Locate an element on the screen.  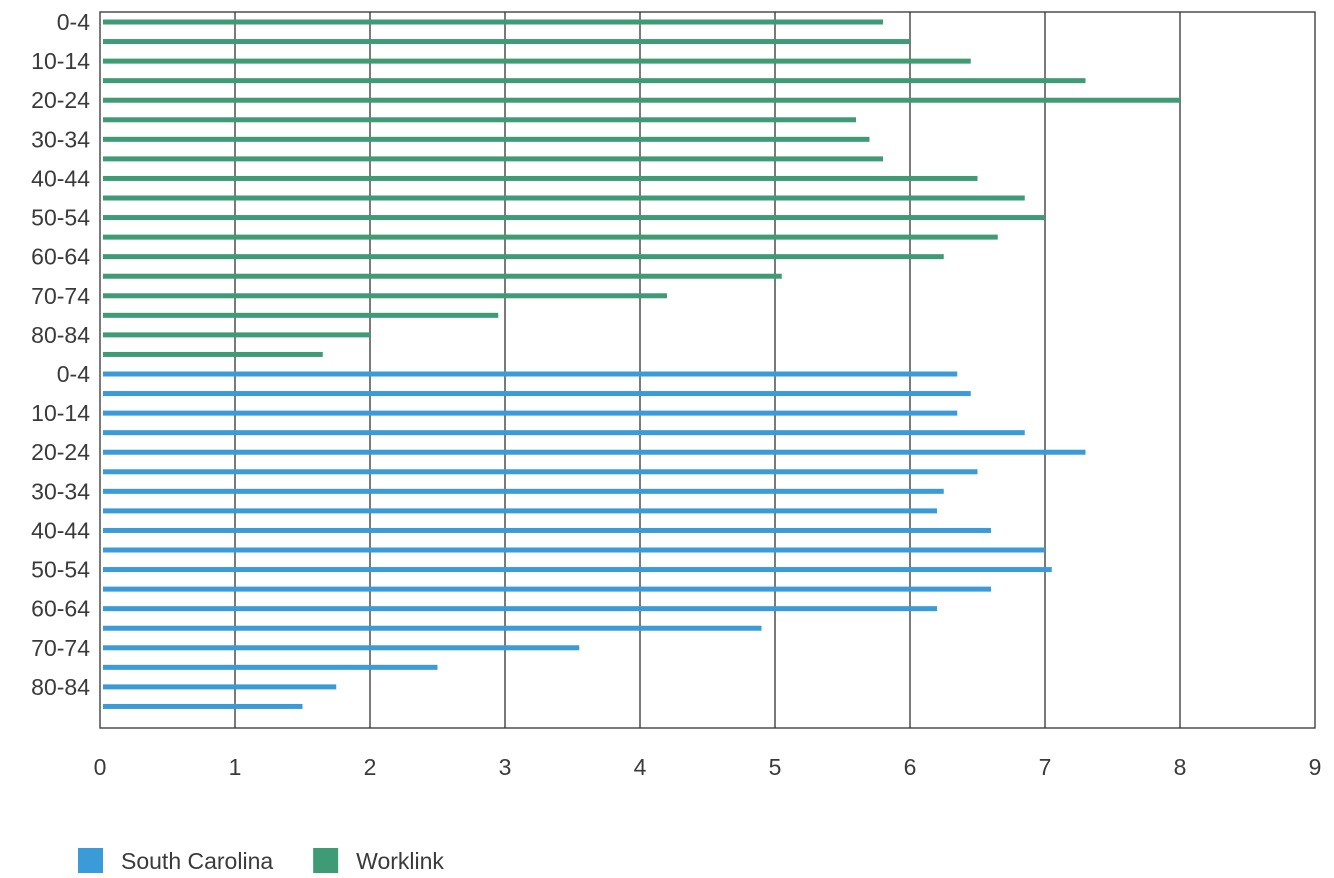
legend: South Carolina Worklink is located at coordinates (261, 861).